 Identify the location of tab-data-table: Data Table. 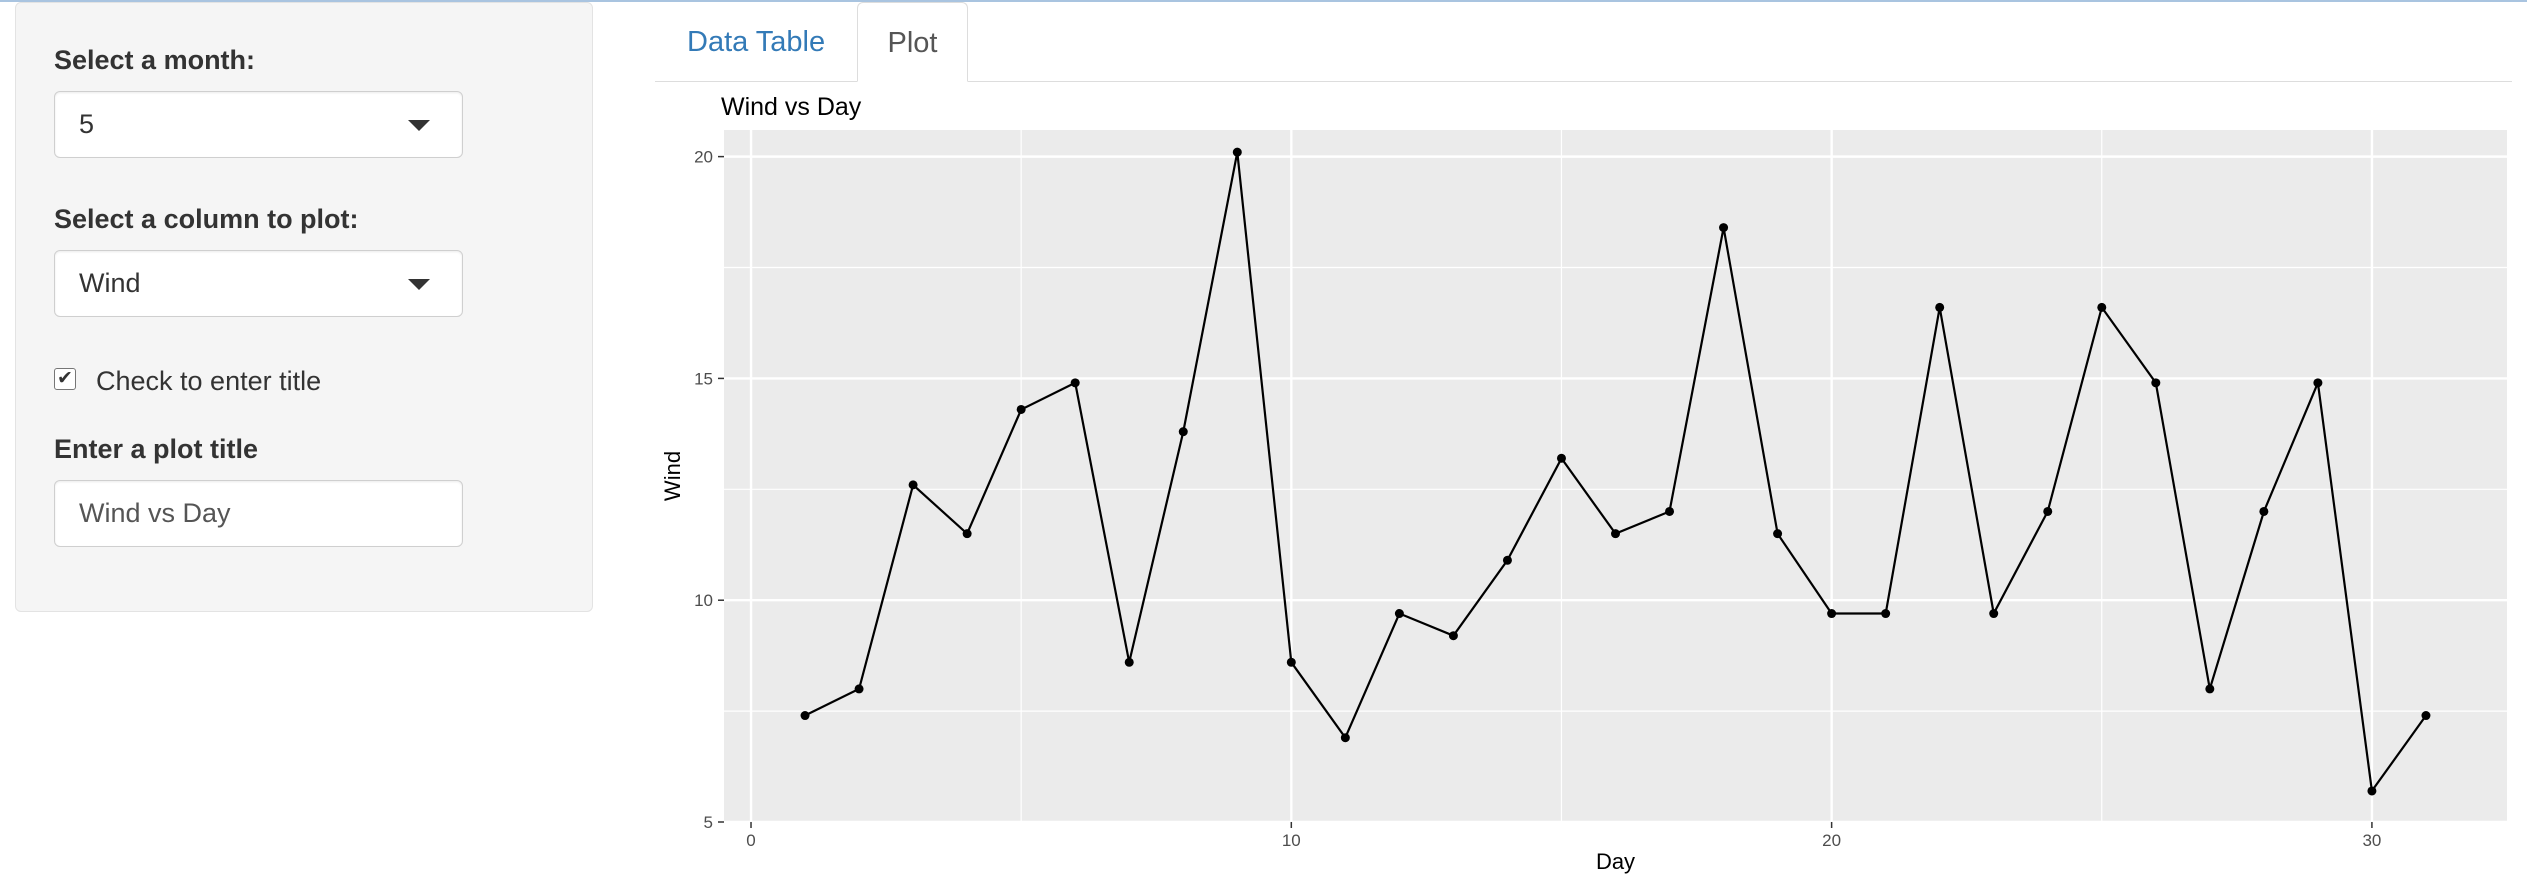
(756, 42).